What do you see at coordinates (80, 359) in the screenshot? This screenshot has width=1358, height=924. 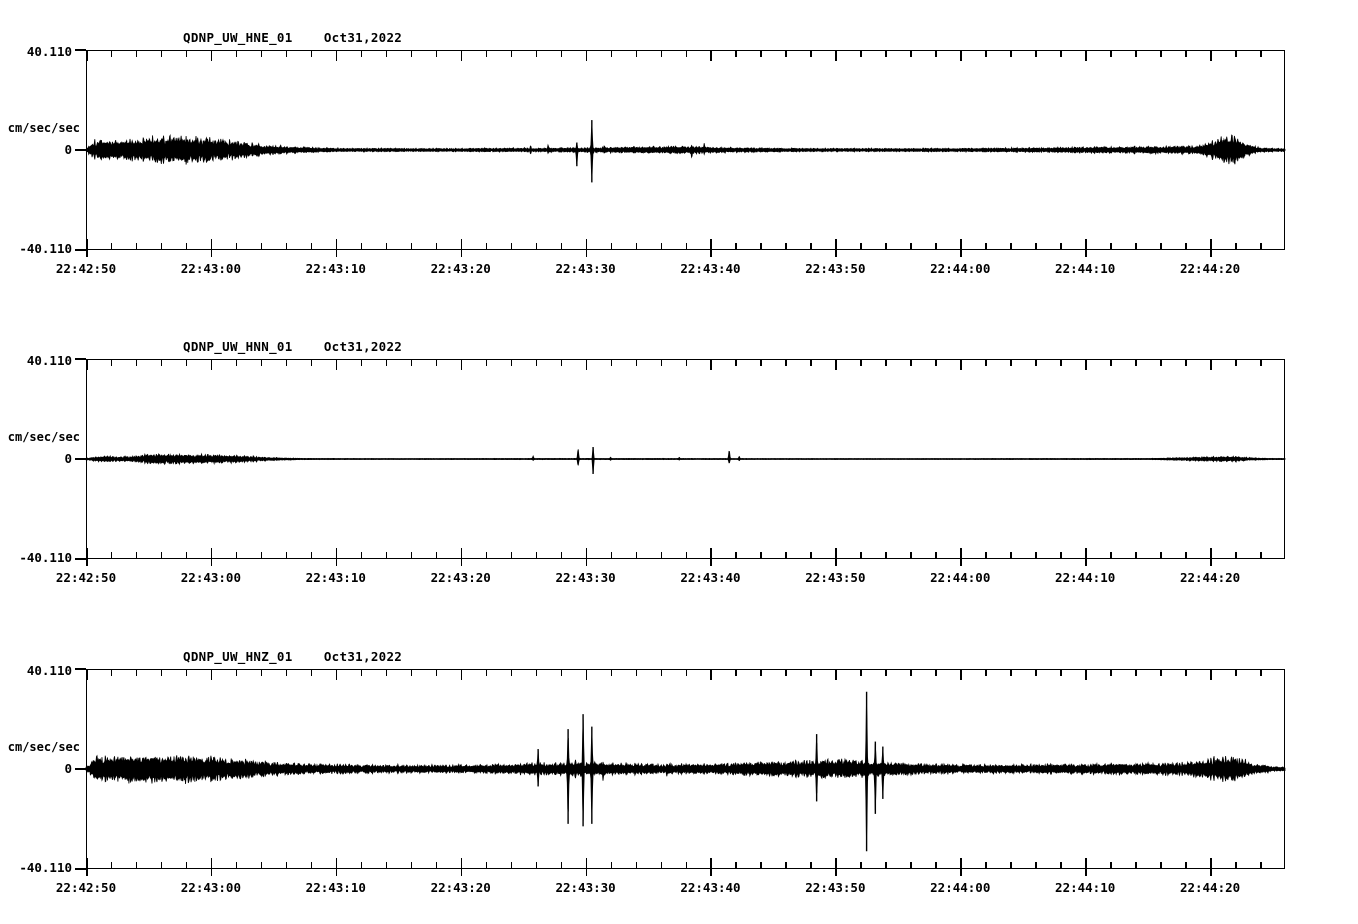 I see `y-axis-tick-max` at bounding box center [80, 359].